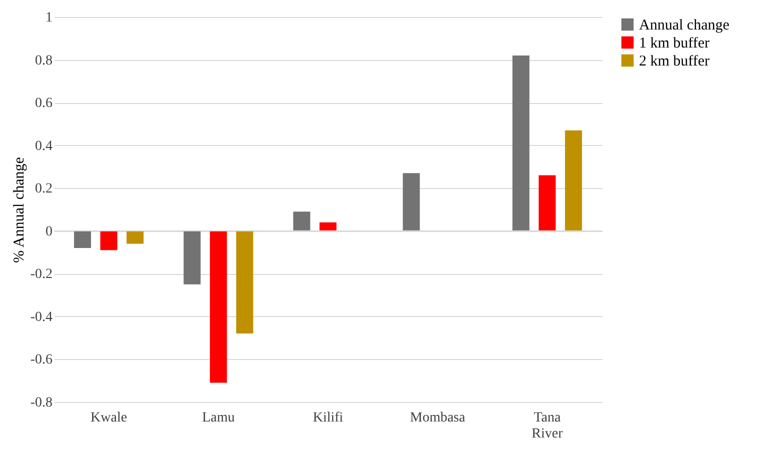 The height and width of the screenshot is (469, 760). What do you see at coordinates (674, 62) in the screenshot?
I see `legend-label: 2 km buffer` at bounding box center [674, 62].